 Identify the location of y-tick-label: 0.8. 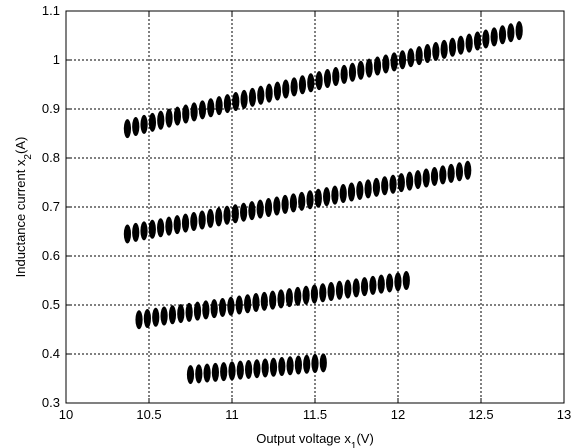
(51, 157).